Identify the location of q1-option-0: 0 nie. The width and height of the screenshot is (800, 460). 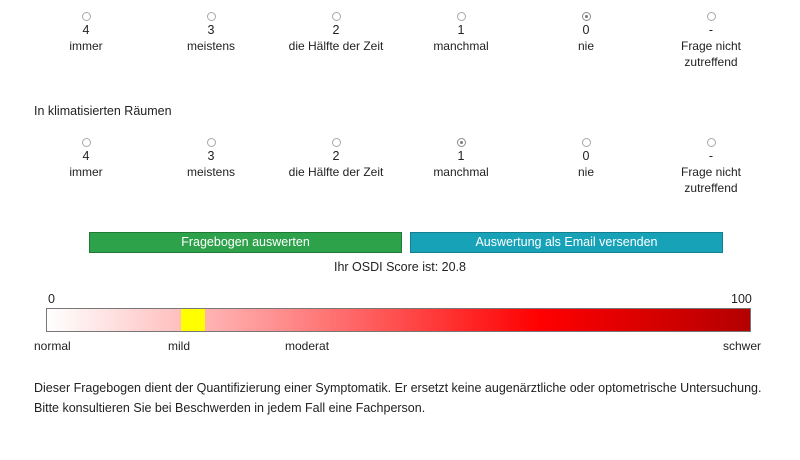
(586, 33).